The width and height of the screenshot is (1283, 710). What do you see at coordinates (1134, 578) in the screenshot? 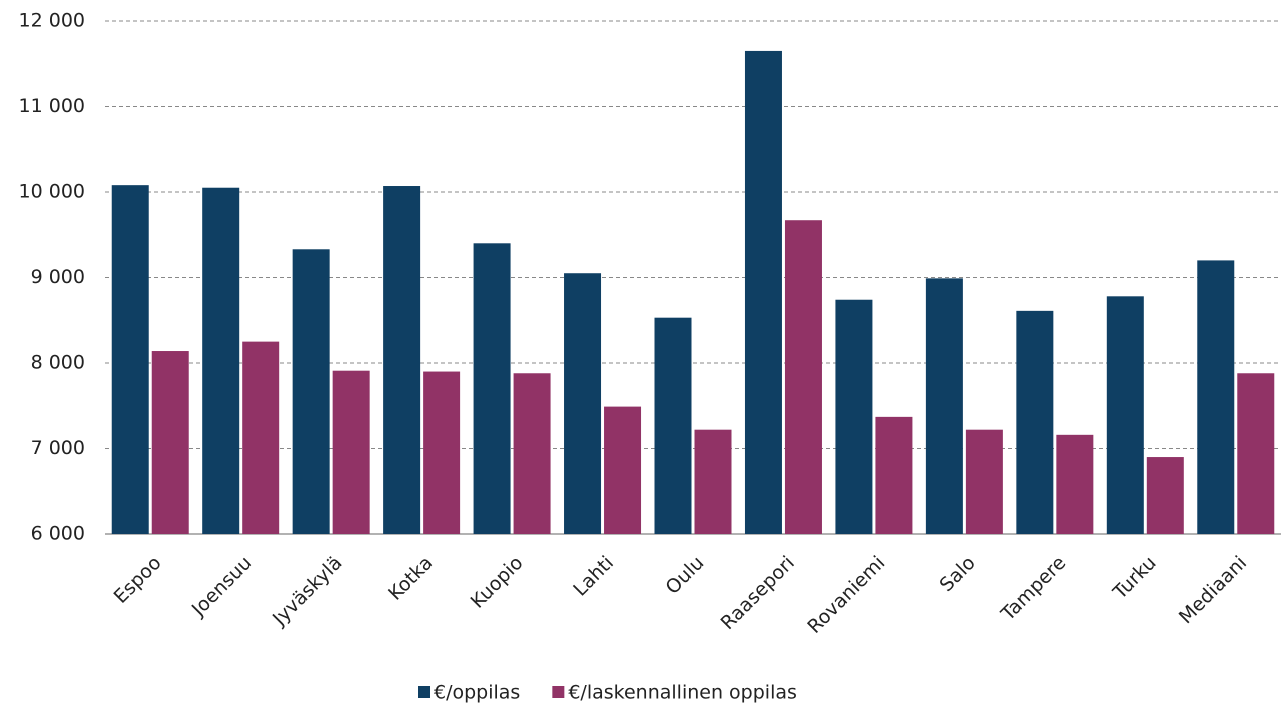
I see `x-tick-label: Turku` at bounding box center [1134, 578].